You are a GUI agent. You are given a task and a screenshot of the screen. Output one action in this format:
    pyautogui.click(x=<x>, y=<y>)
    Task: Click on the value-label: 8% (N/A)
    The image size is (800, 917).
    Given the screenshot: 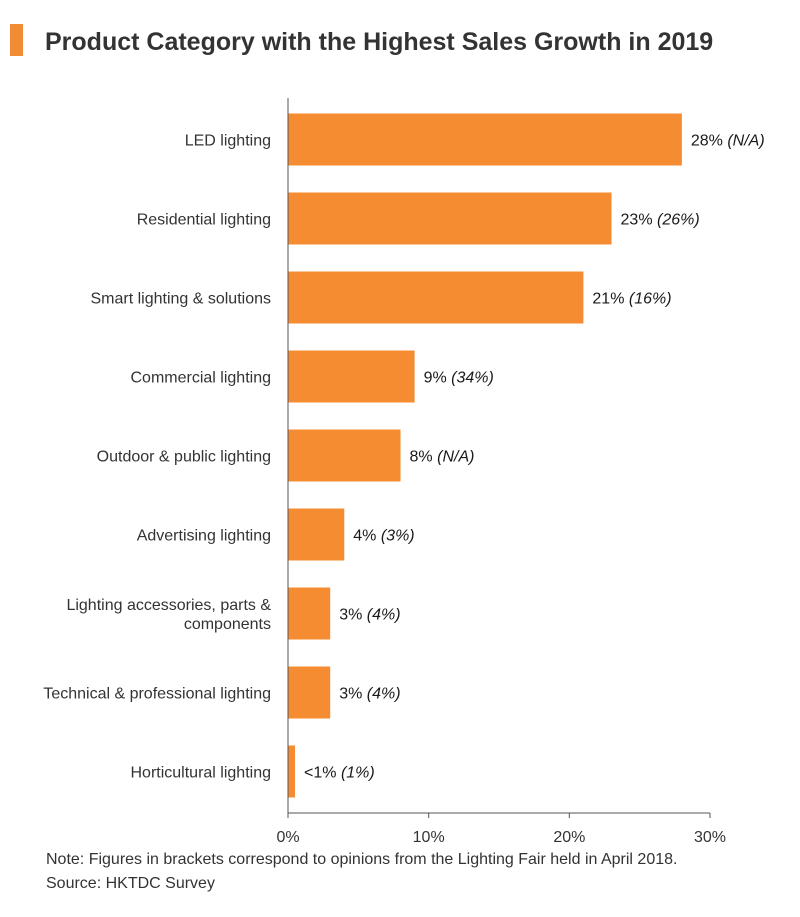 What is the action you would take?
    pyautogui.click(x=442, y=457)
    